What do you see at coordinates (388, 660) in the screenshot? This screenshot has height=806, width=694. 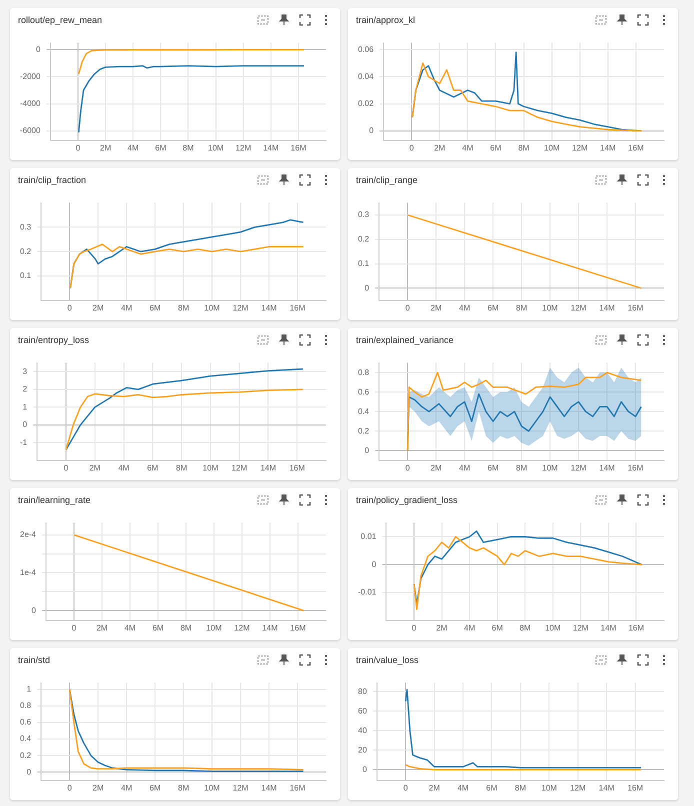 I see `chart-title: train/value_loss` at bounding box center [388, 660].